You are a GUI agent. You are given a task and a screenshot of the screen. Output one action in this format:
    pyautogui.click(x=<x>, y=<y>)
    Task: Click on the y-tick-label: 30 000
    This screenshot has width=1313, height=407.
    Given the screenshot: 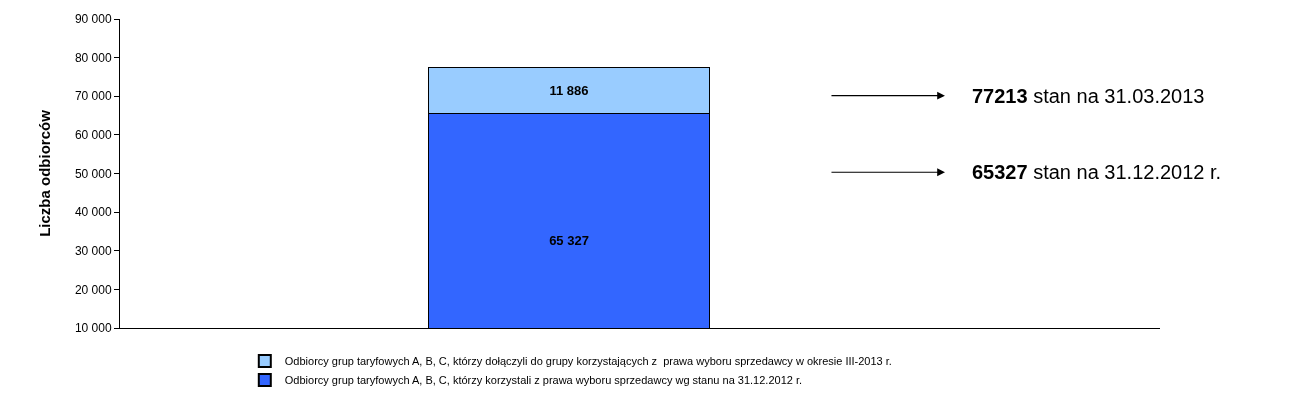 What is the action you would take?
    pyautogui.click(x=93, y=250)
    